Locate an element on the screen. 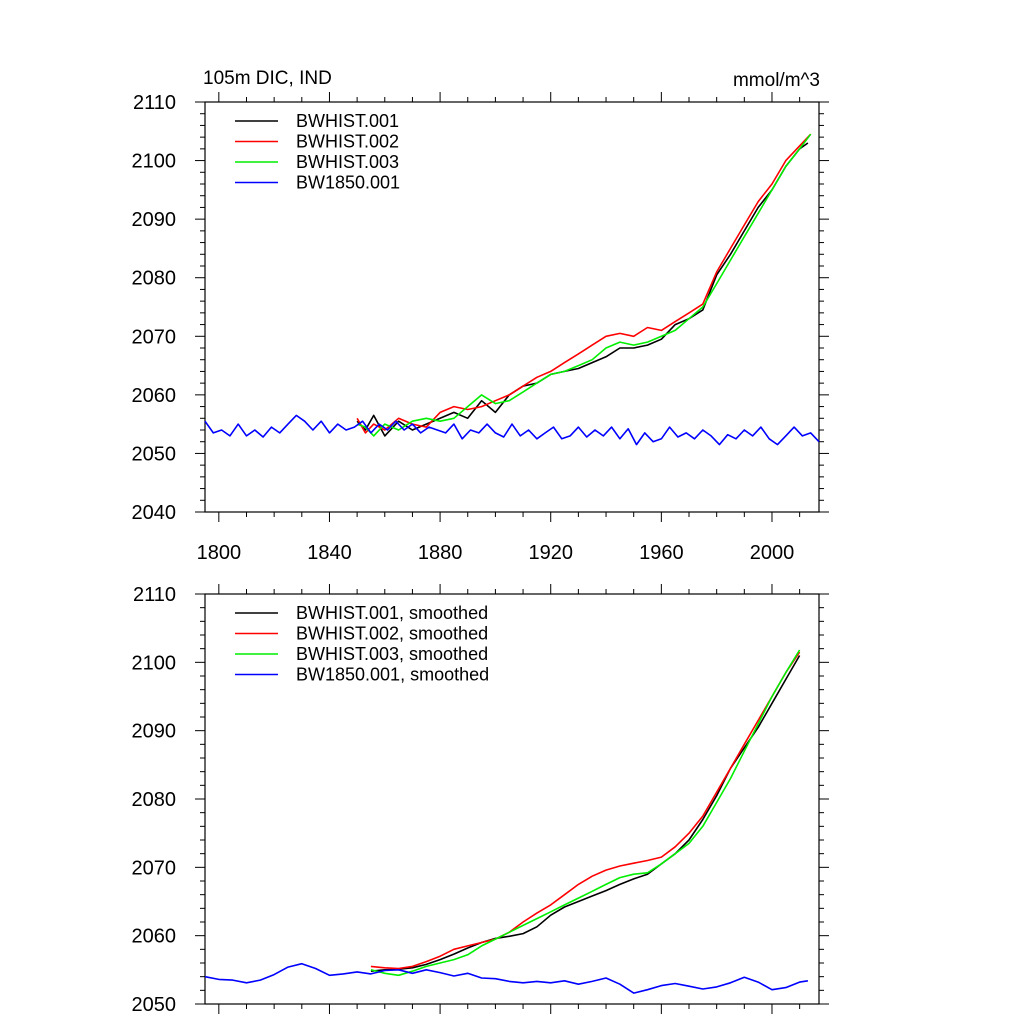 This screenshot has height=1024, width=1024. x-tick-label: 1840 is located at coordinates (329, 553).